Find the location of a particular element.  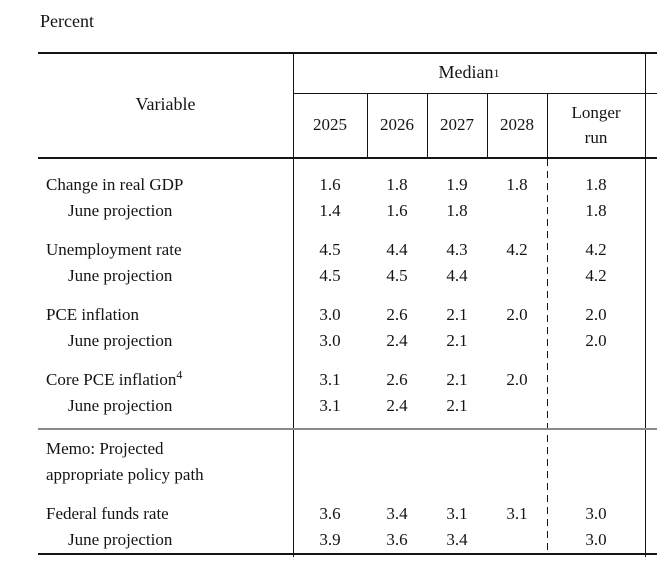

column-header-2025: 2025 is located at coordinates (330, 124).